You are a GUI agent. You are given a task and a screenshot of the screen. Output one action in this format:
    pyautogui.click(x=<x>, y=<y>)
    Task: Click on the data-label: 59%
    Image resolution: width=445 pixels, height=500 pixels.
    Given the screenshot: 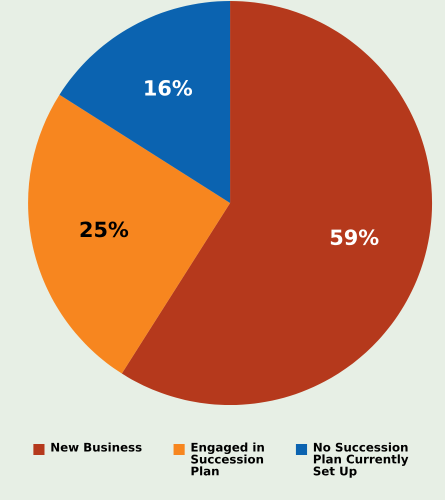 What is the action you would take?
    pyautogui.click(x=354, y=237)
    